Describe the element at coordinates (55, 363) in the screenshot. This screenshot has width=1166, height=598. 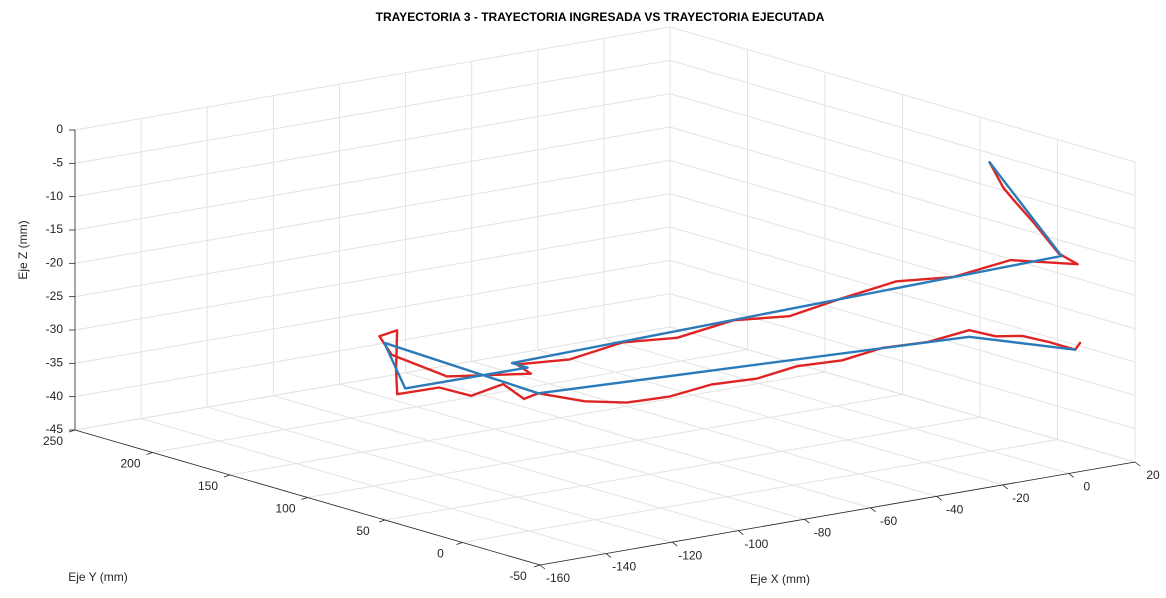
I see `z-tick-label: -35` at that location.